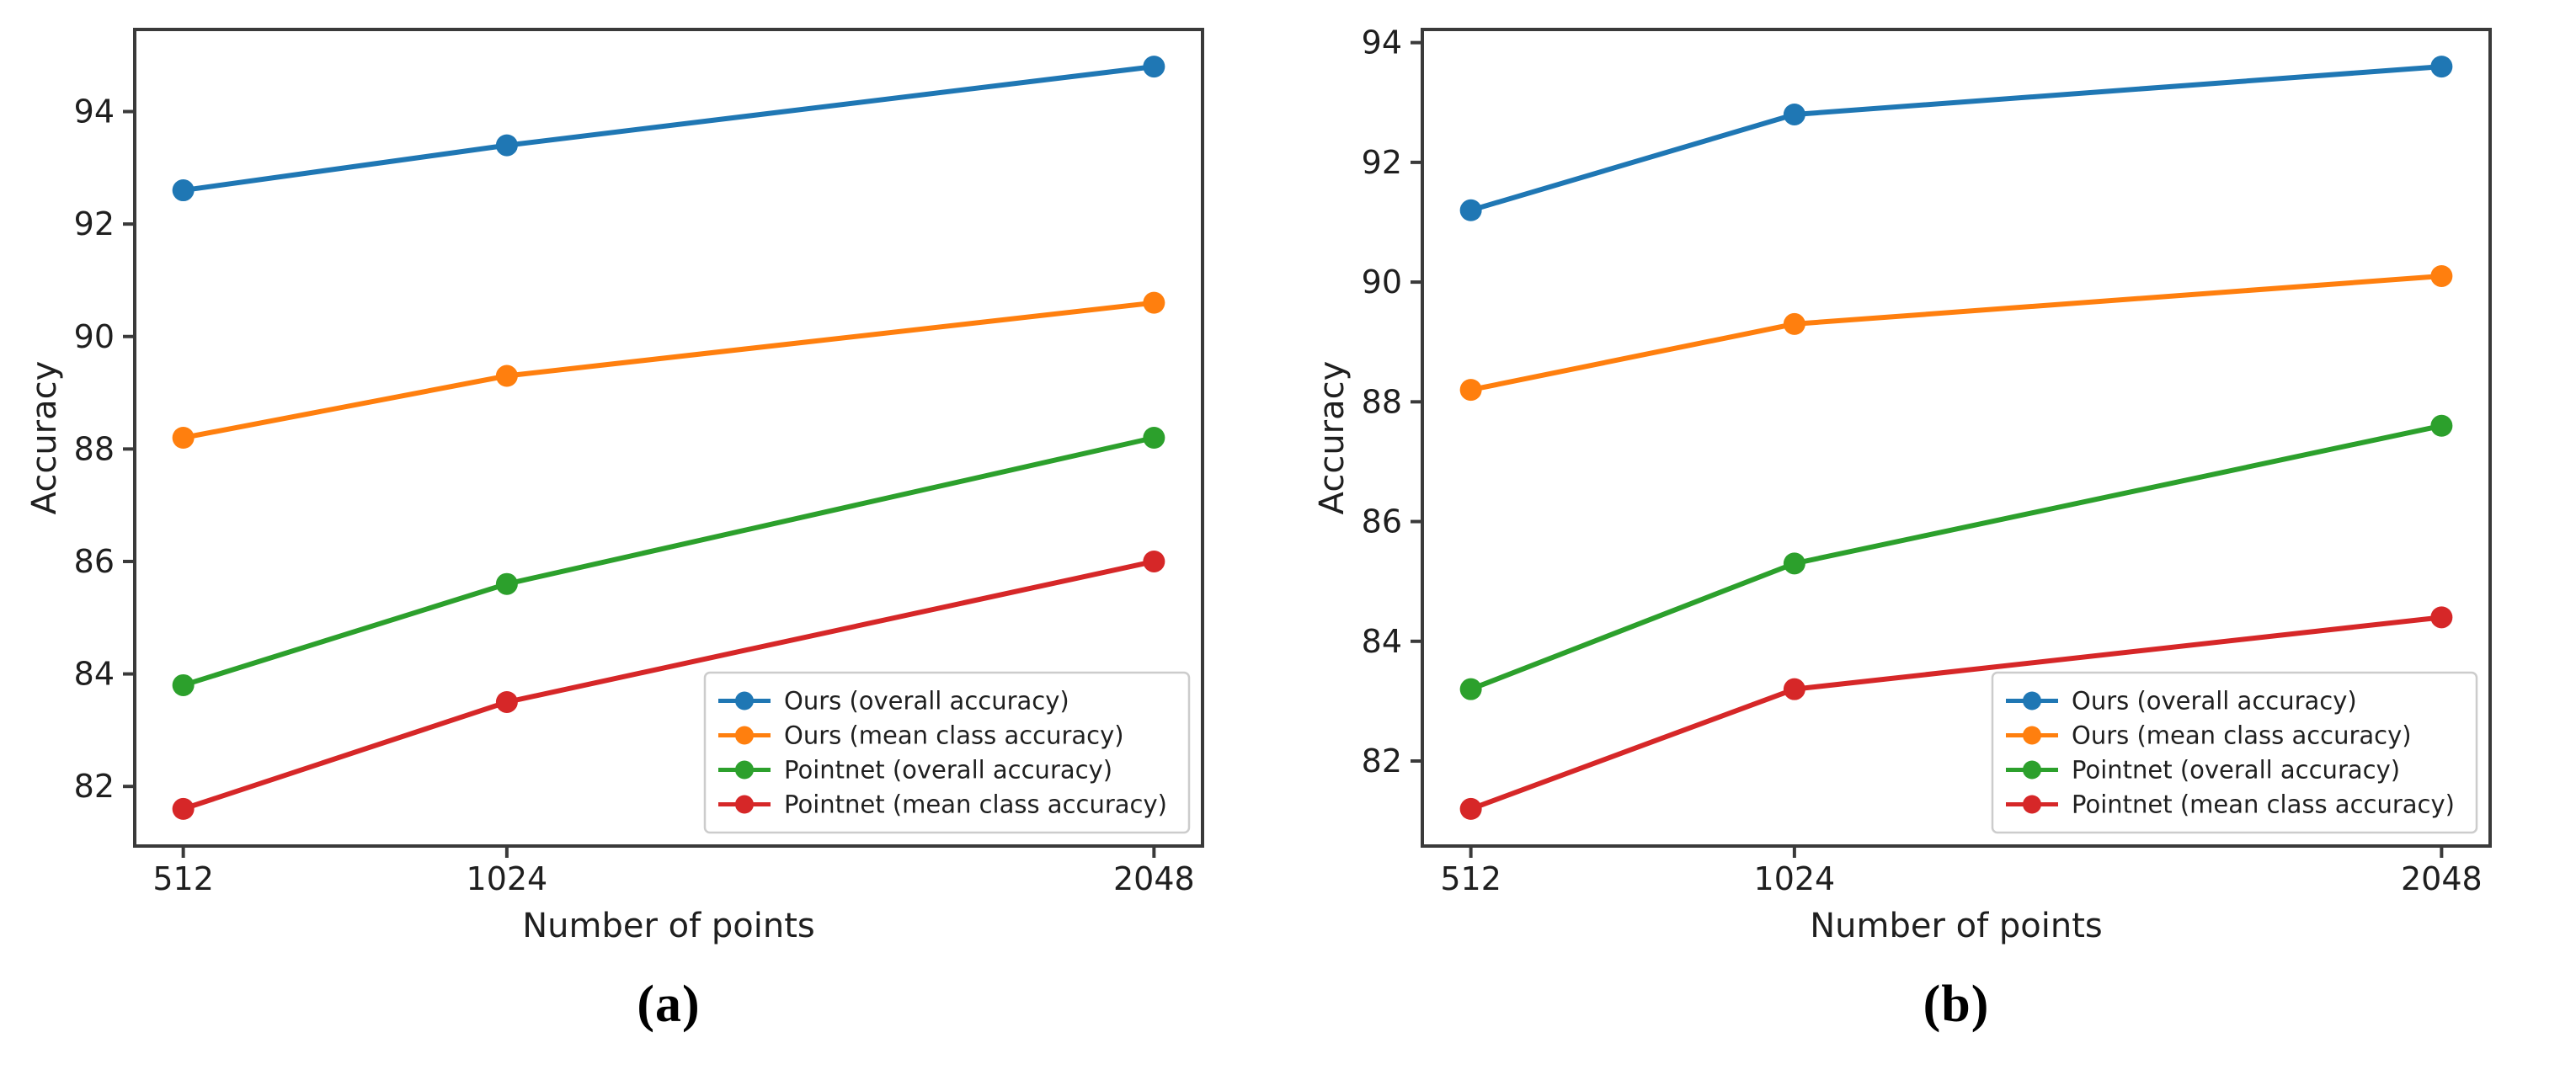 The height and width of the screenshot is (1075, 2576). I want to click on panel-a-caption: (a), so click(669, 1005).